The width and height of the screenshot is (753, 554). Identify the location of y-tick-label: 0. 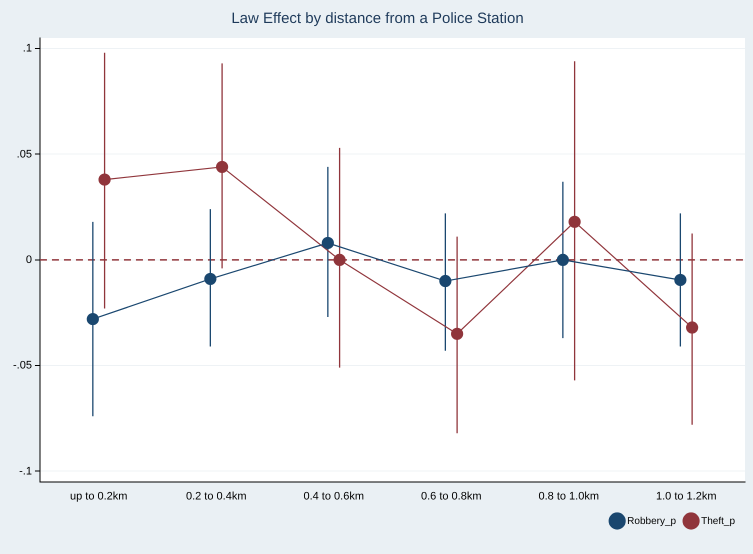
(29, 260).